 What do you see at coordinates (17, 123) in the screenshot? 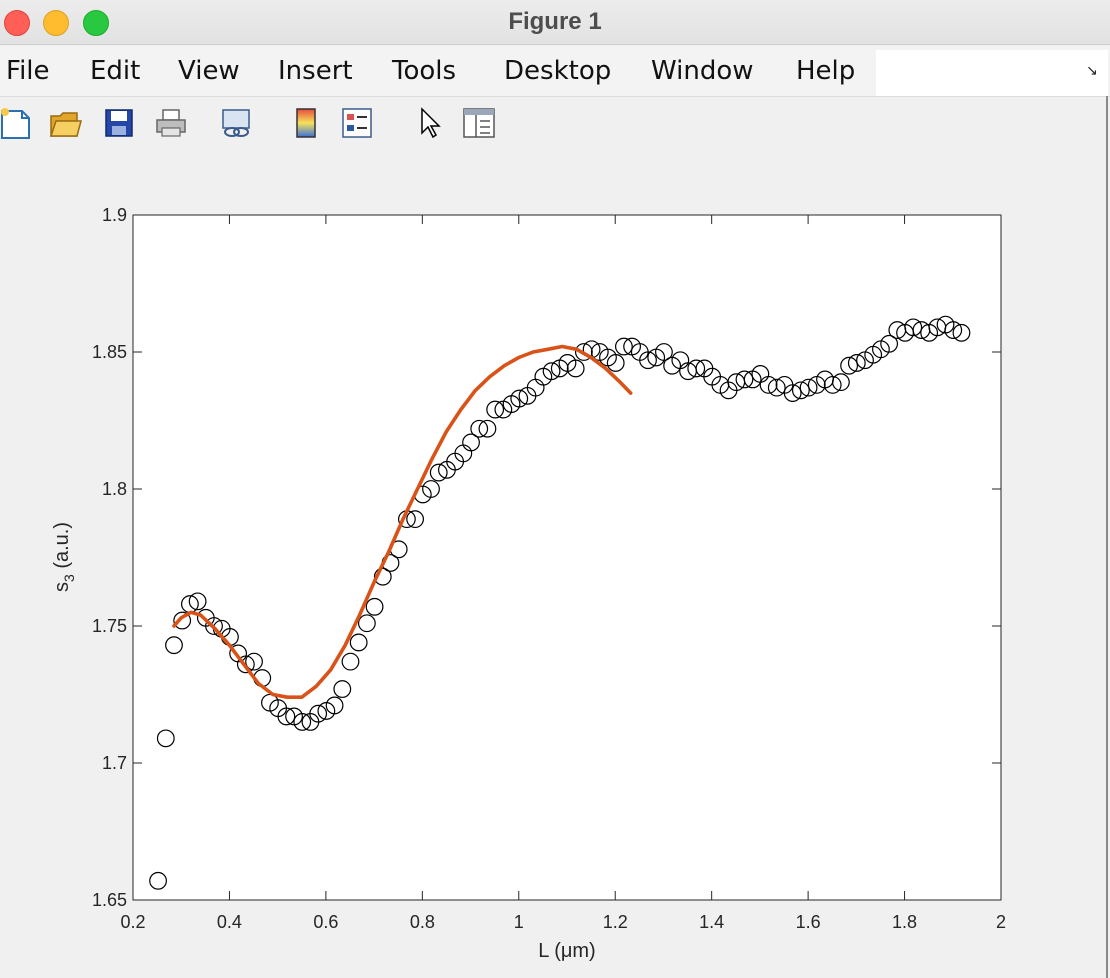
I see `new-figure-icon` at bounding box center [17, 123].